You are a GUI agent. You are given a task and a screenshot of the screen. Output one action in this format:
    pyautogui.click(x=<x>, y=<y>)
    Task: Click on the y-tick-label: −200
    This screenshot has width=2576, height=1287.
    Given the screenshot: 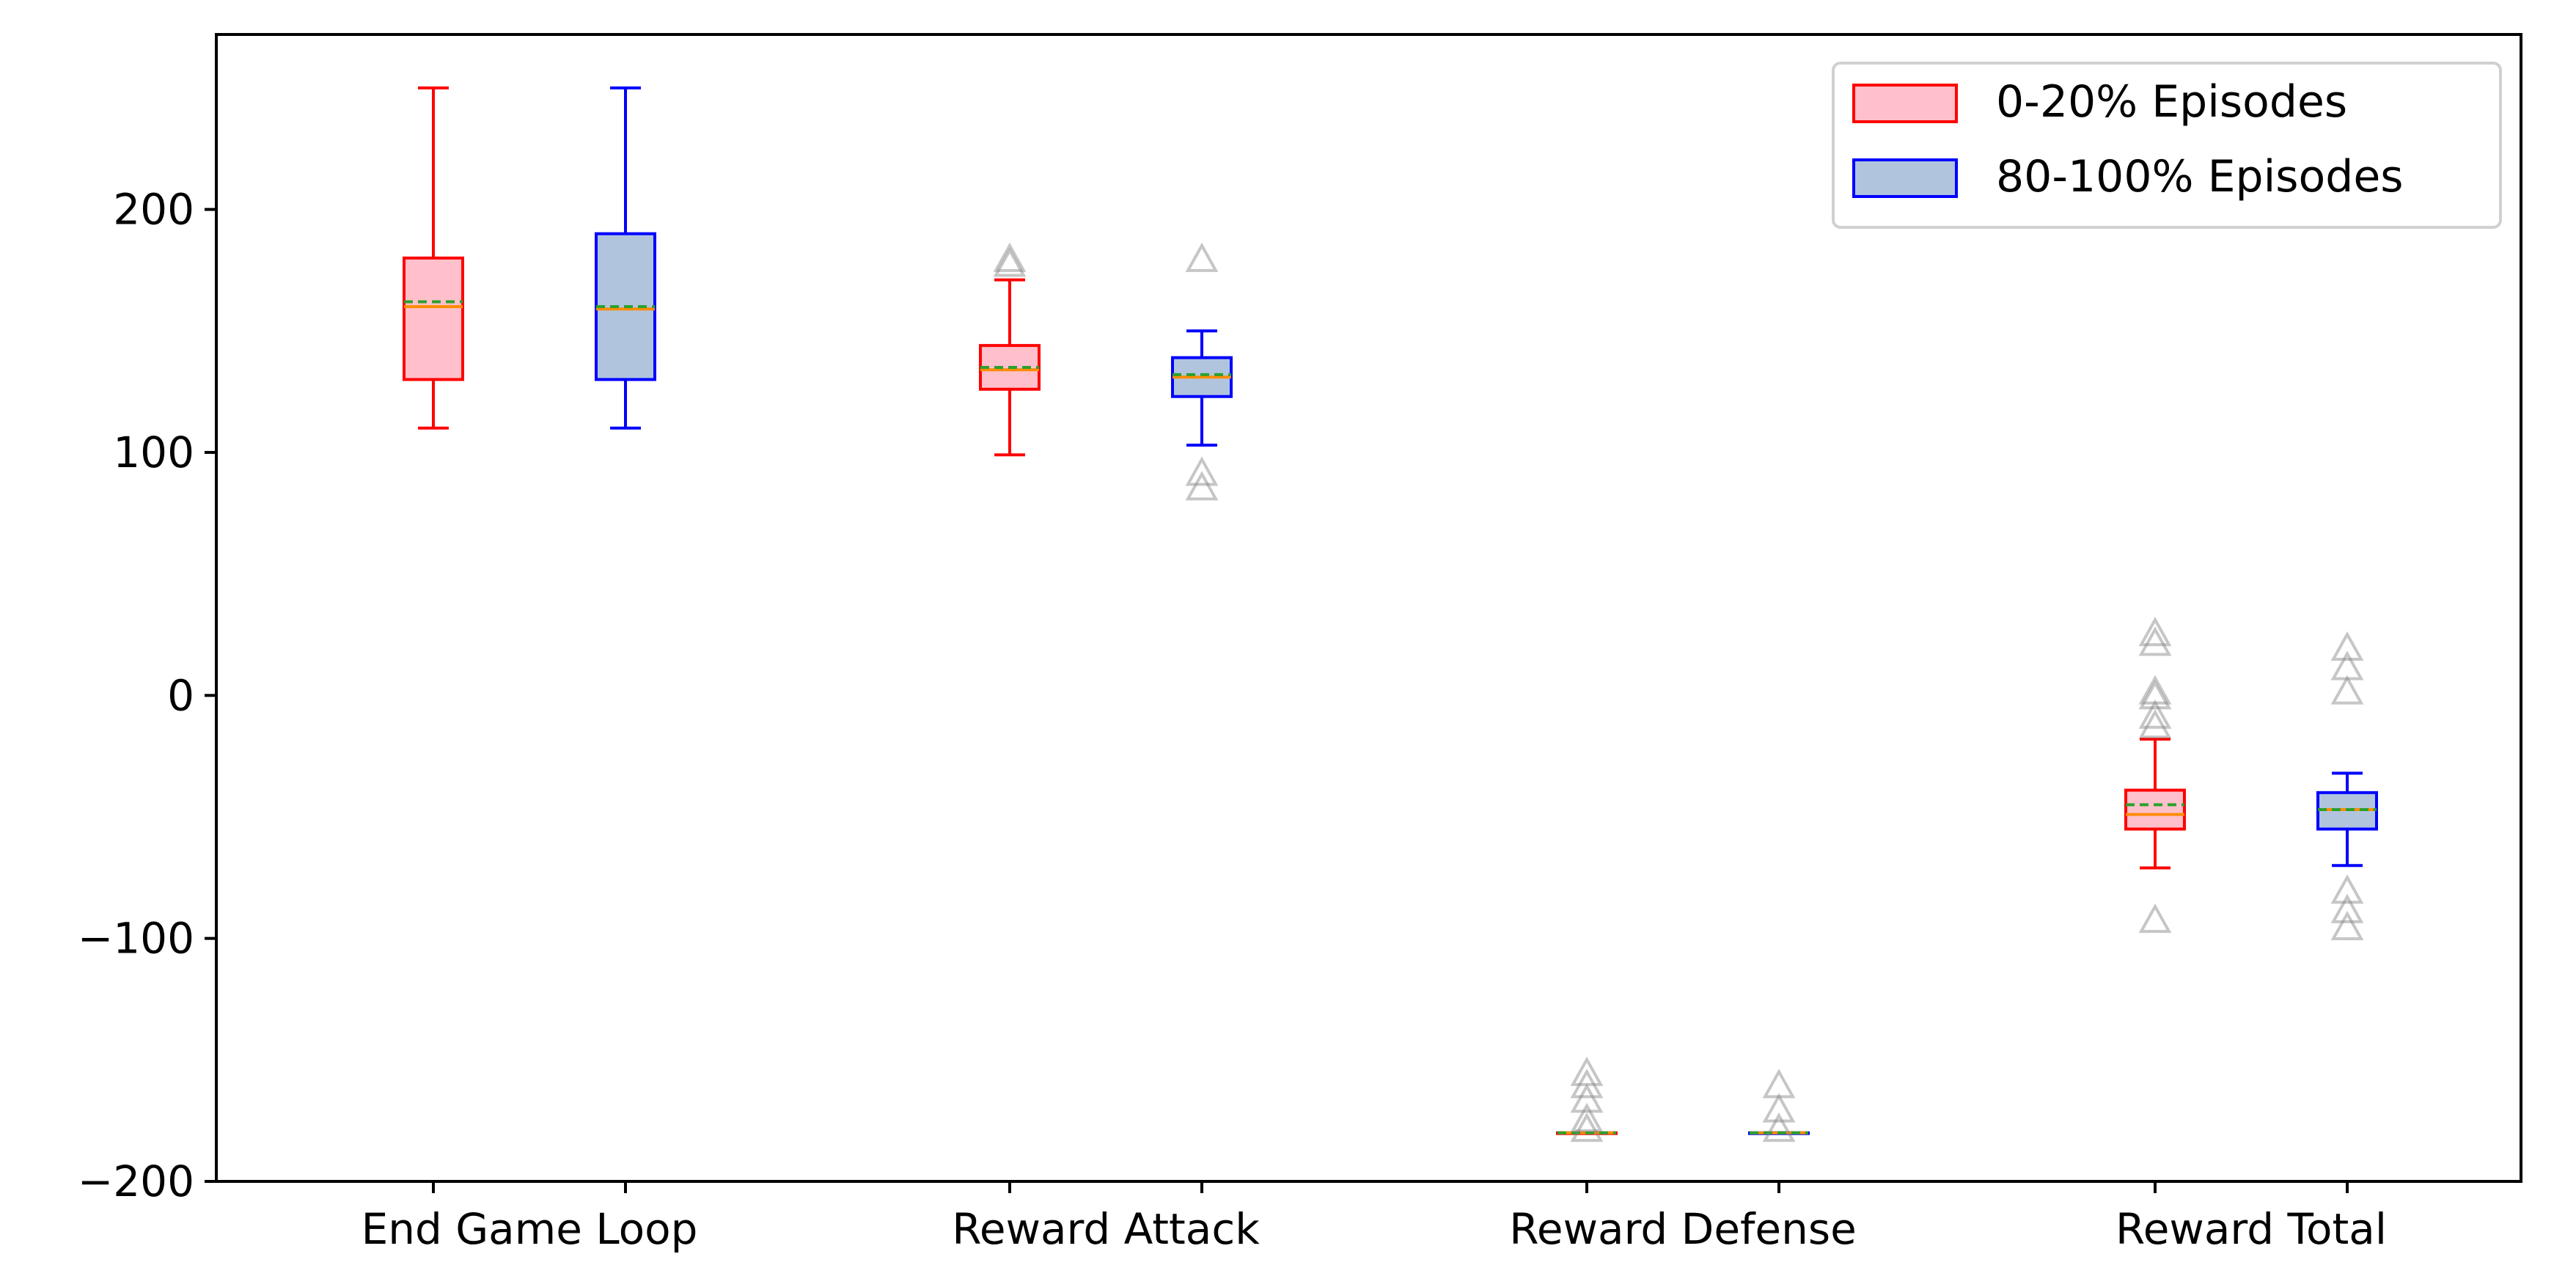 What is the action you would take?
    pyautogui.click(x=136, y=1181)
    